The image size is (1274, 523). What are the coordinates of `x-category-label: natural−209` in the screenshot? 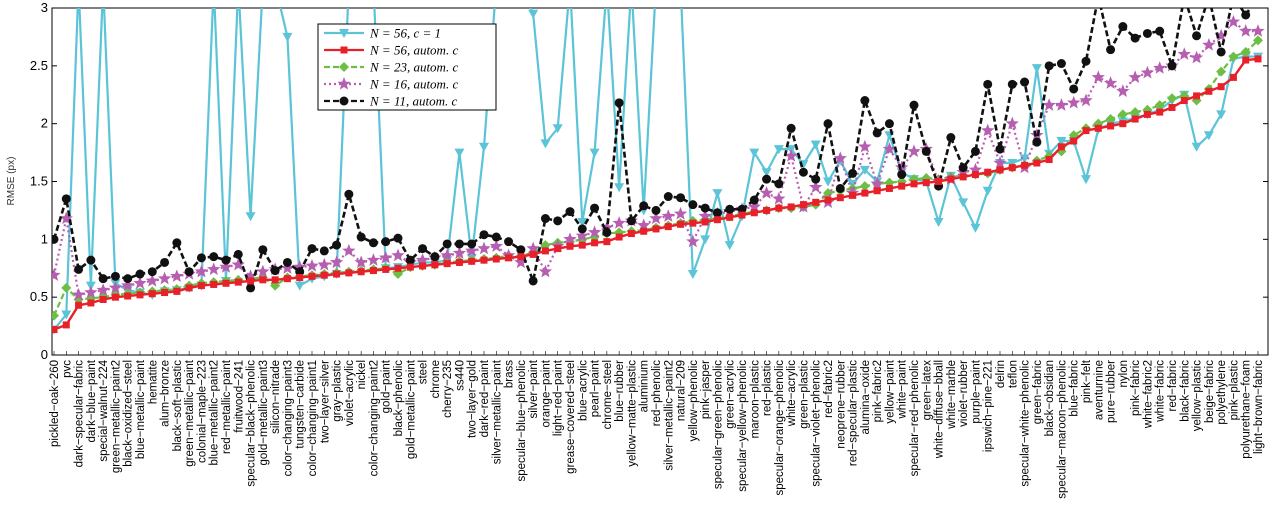 It's located at (682, 390).